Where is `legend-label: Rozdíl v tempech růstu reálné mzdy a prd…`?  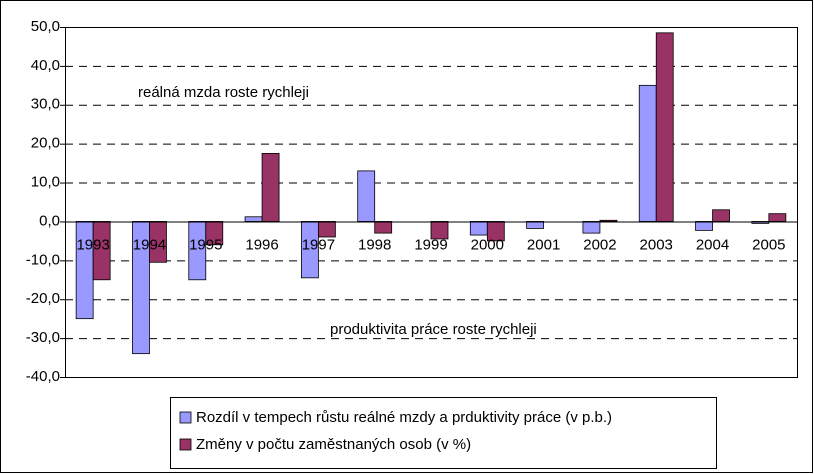
legend-label: Rozdíl v tempech růstu reálné mzdy a prd… is located at coordinates (404, 417).